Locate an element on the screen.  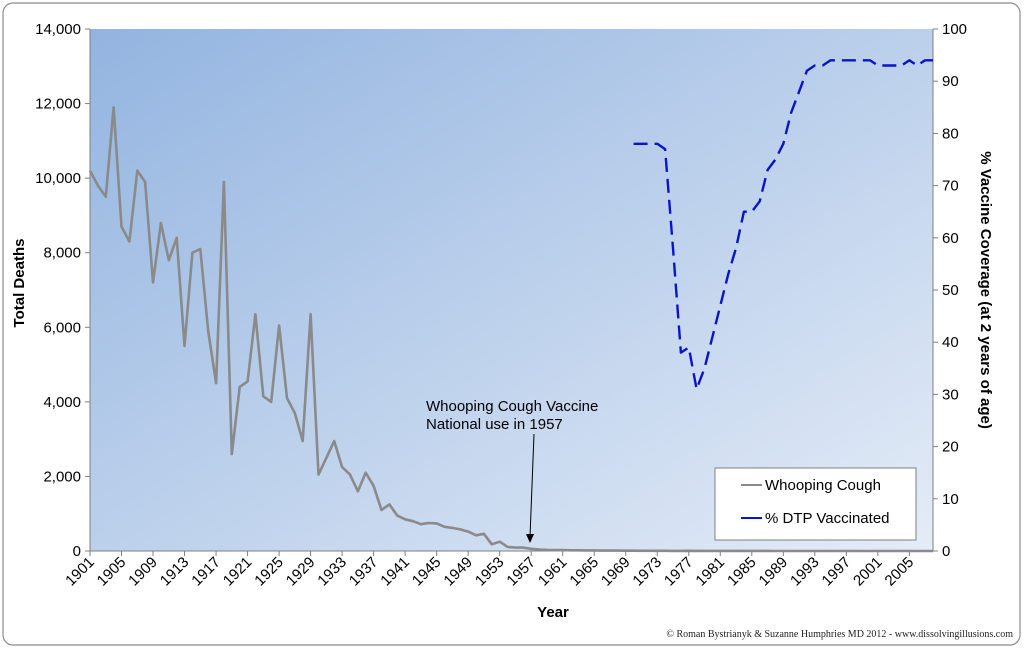
annotation-line-1: Whooping Cough Vaccine is located at coordinates (512, 406).